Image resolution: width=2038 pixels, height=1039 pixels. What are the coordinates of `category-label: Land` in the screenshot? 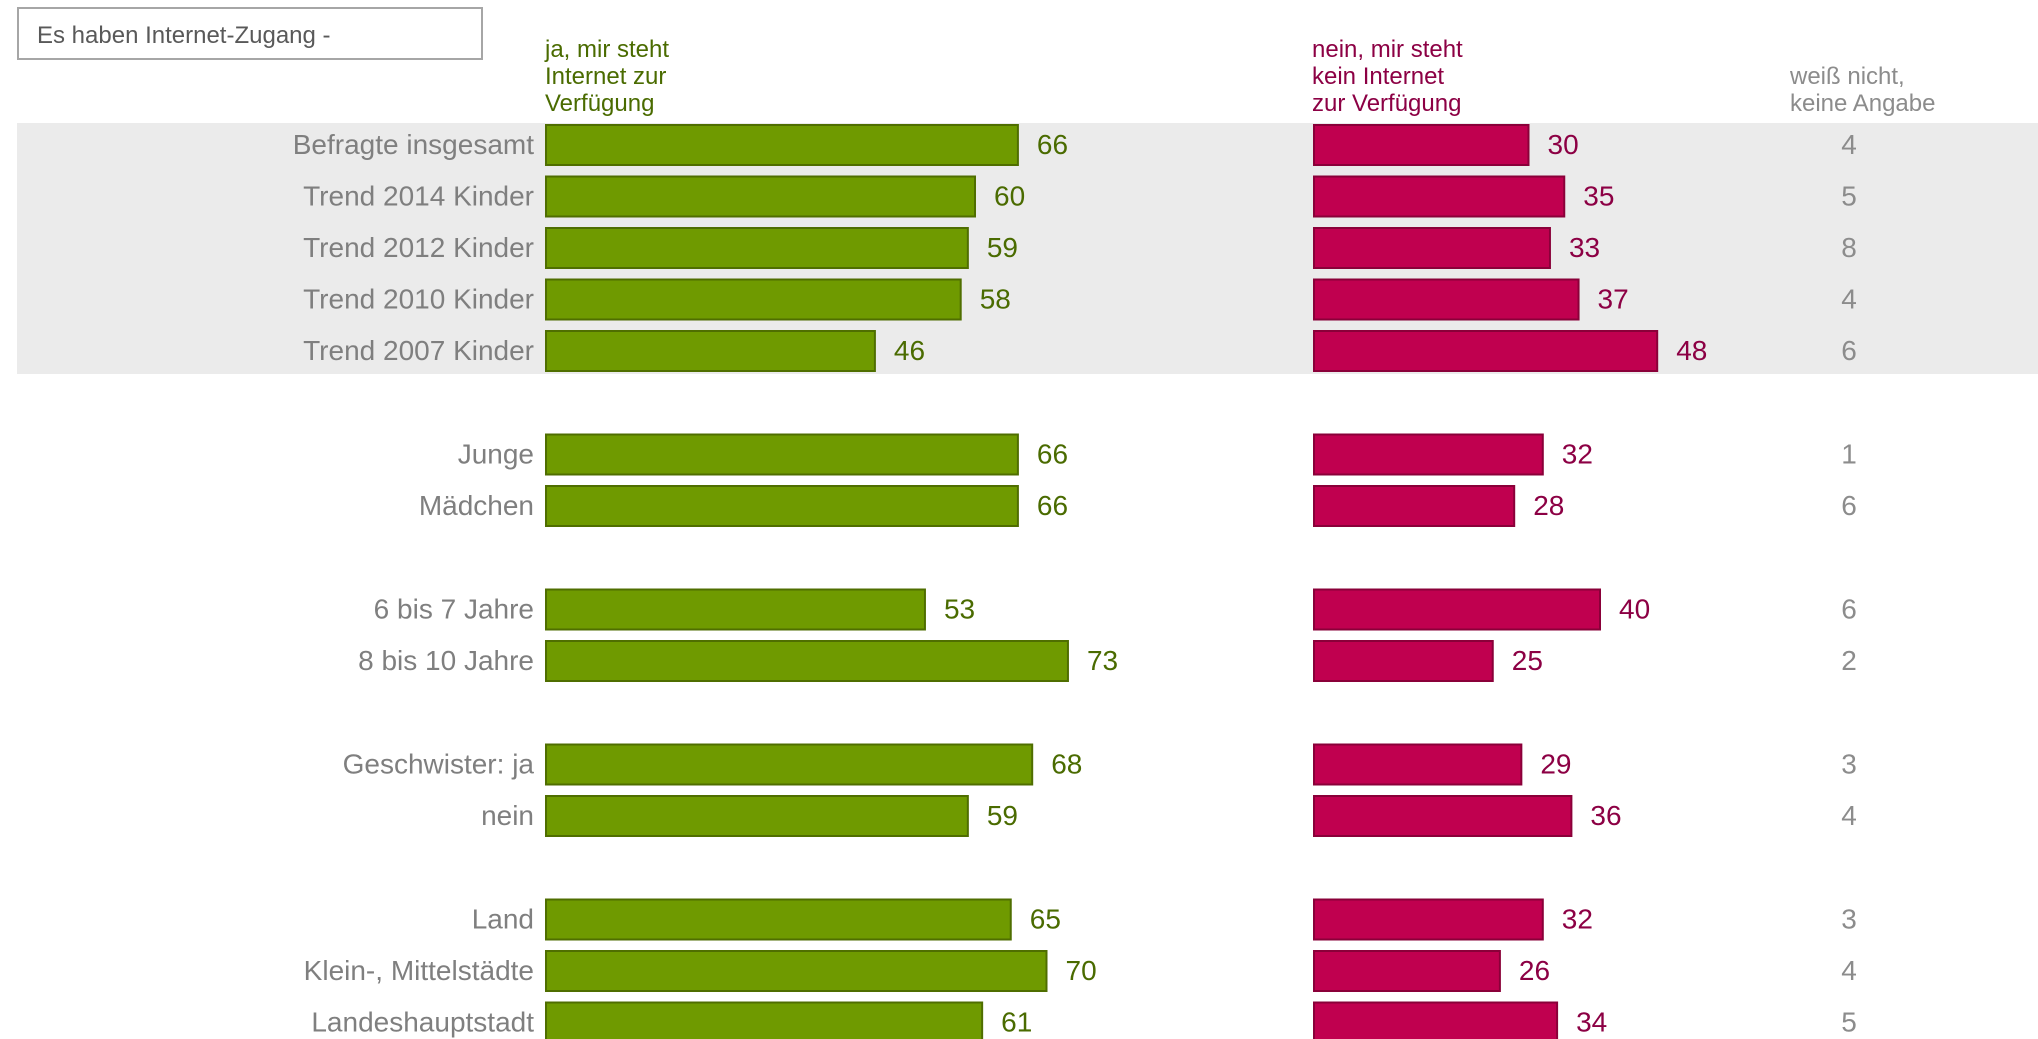 It's located at (503, 919).